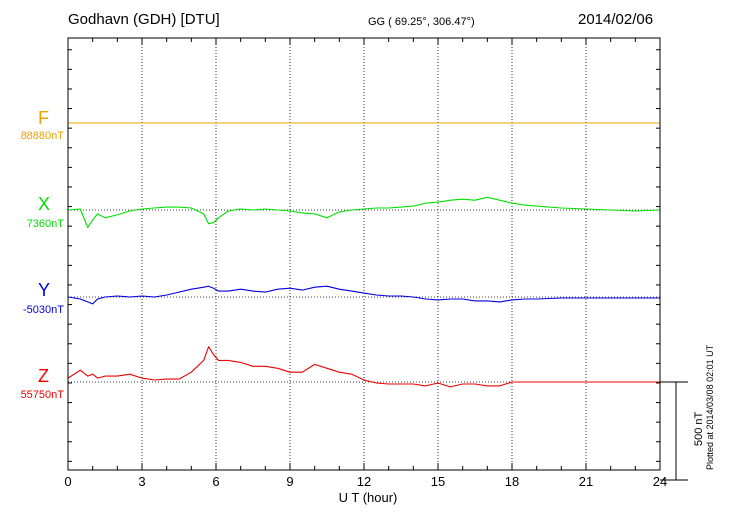  Describe the element at coordinates (364, 212) in the screenshot. I see `series-line-x` at that location.